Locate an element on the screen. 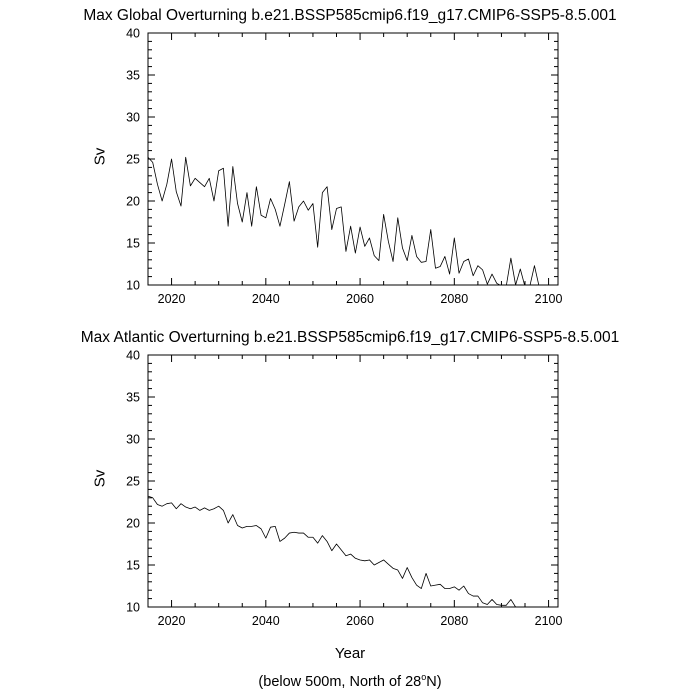 Image resolution: width=700 pixels, height=700 pixels. bottom-y-tick-label: 35 is located at coordinates (133, 398).